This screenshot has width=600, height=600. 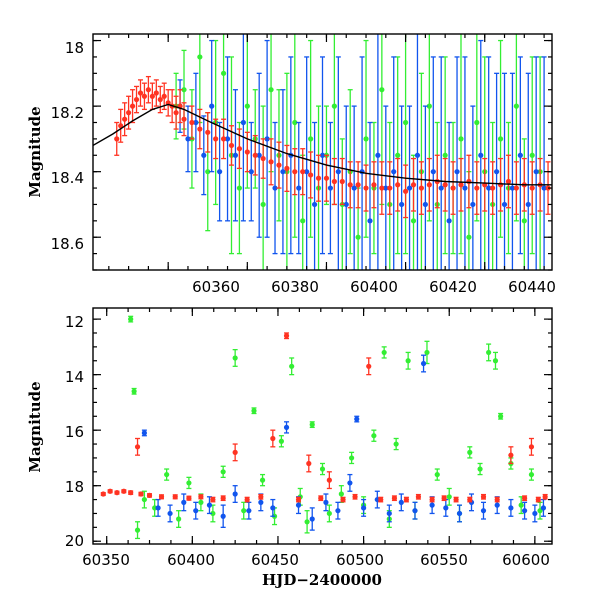 What do you see at coordinates (295, 287) in the screenshot?
I see `top-x-tick-label: 60380` at bounding box center [295, 287].